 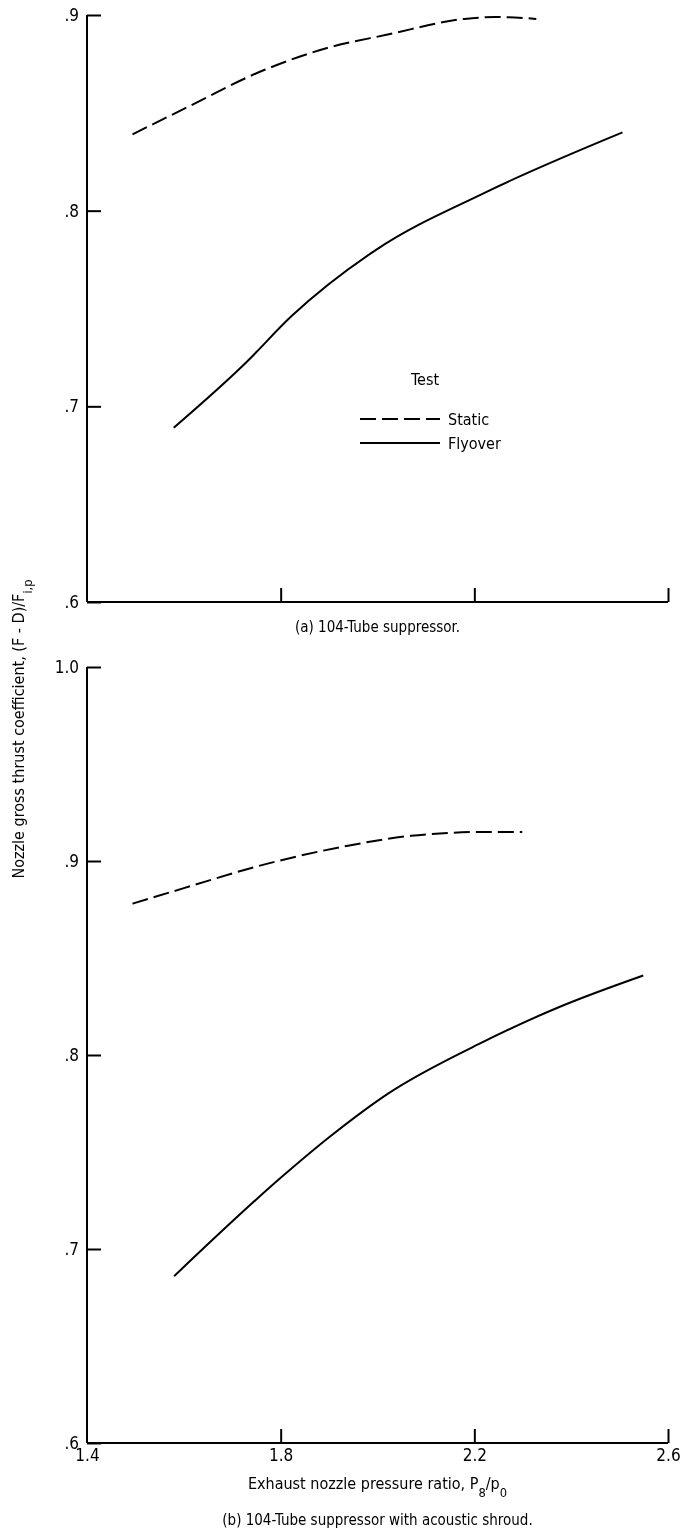 I want to click on x-tick-label: 2.6, so click(x=668, y=1455).